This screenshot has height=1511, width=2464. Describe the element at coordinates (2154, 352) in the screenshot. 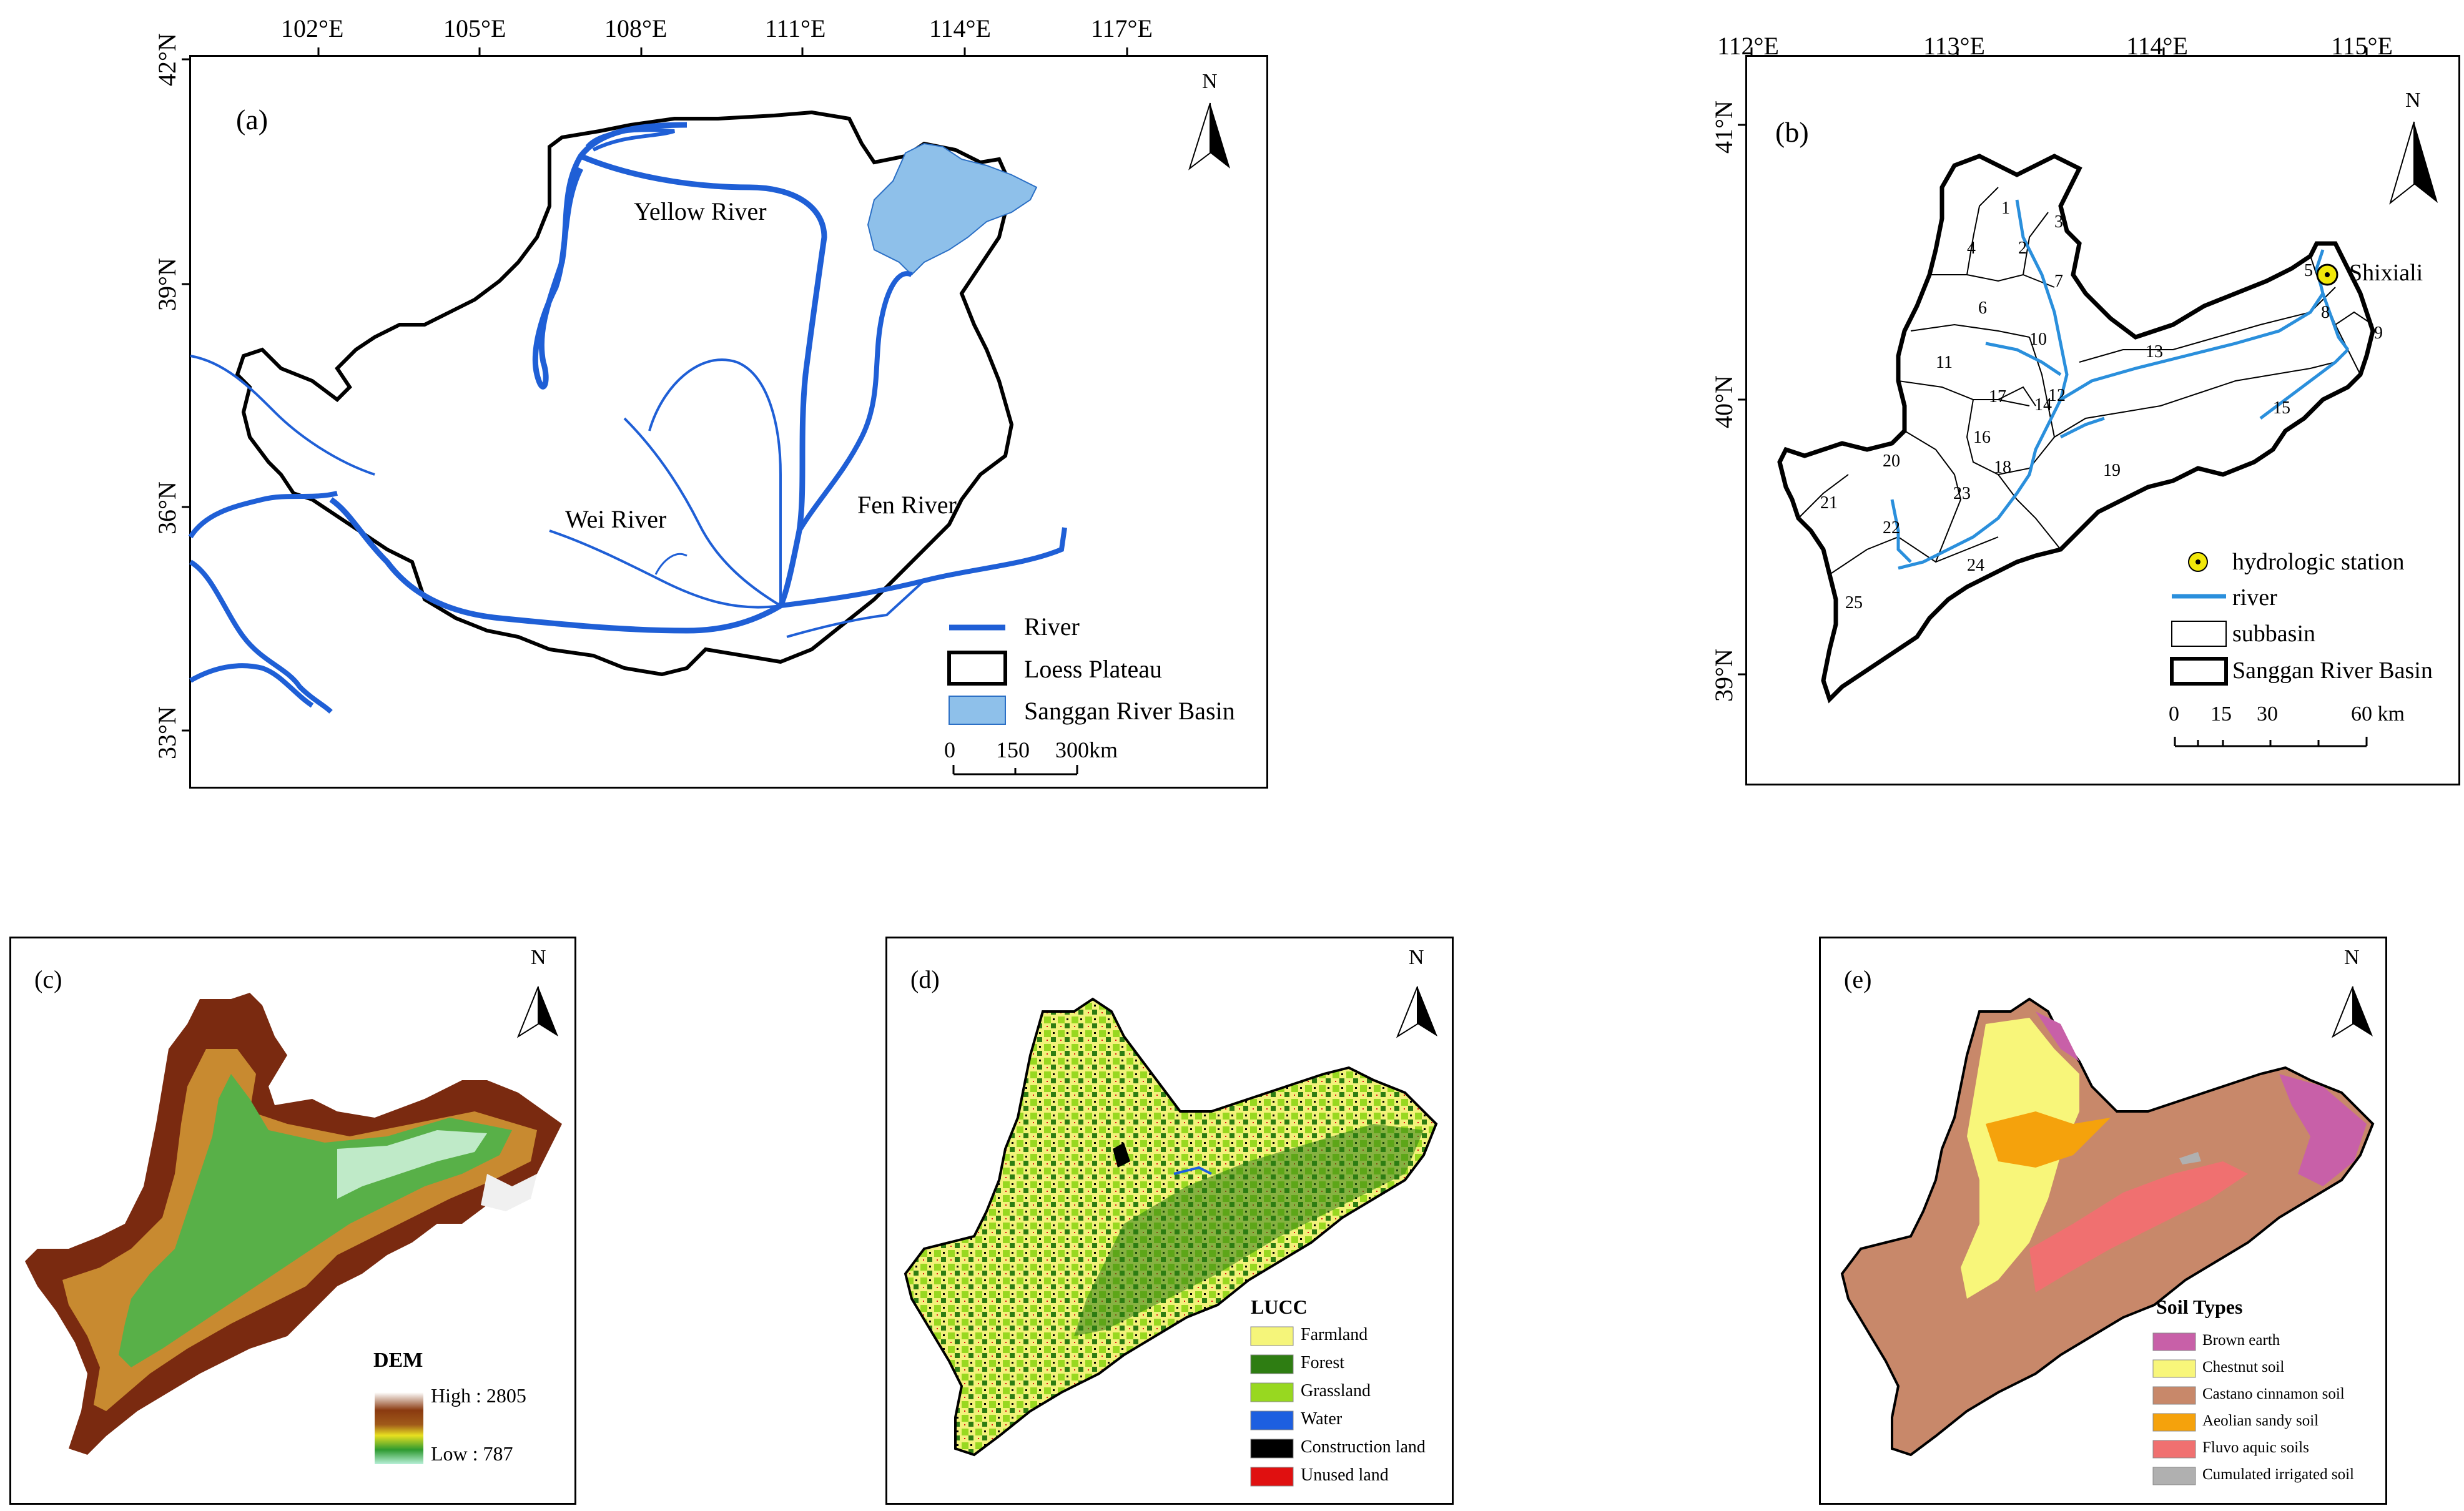

I see `subbasin-13: 13` at that location.